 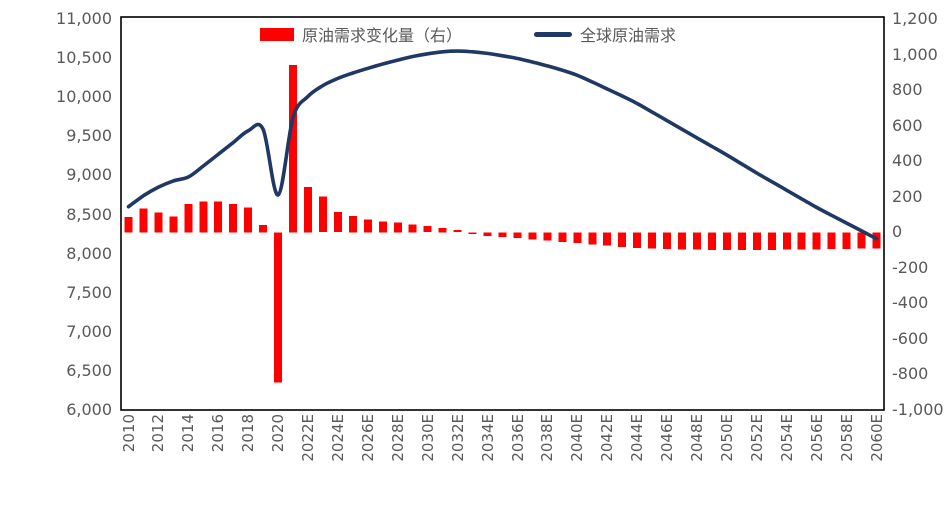 I want to click on bar-2047, so click(x=682, y=241).